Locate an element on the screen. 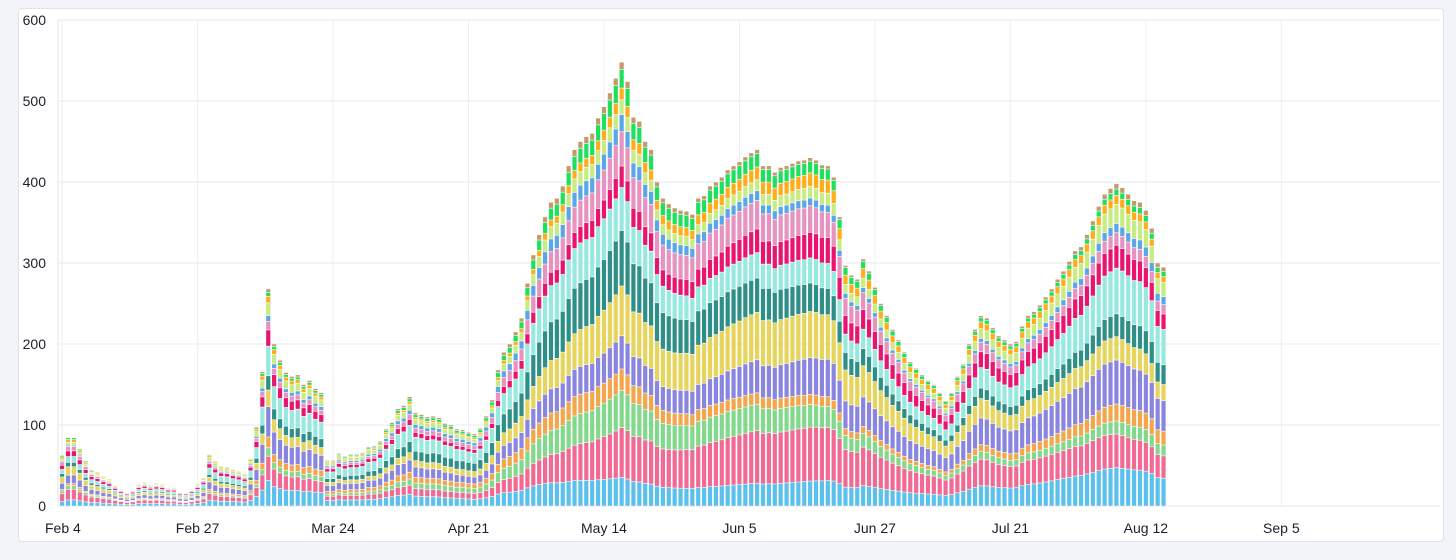 The height and width of the screenshot is (560, 1456). y-tick-label: 600 is located at coordinates (35, 20).